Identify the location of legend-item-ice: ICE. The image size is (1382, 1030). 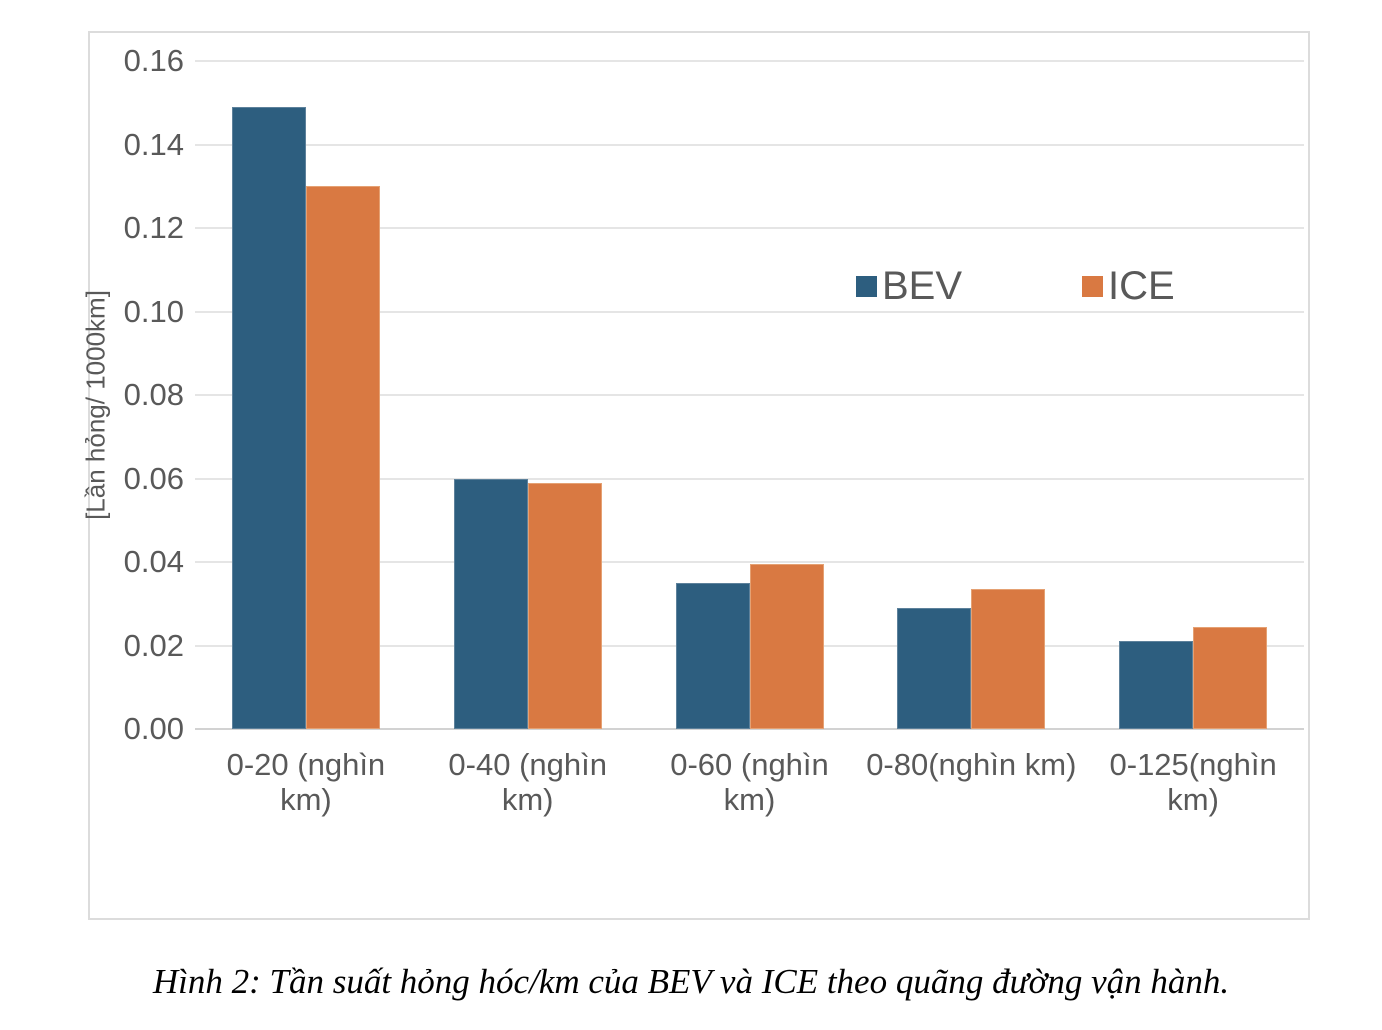
(1128, 286).